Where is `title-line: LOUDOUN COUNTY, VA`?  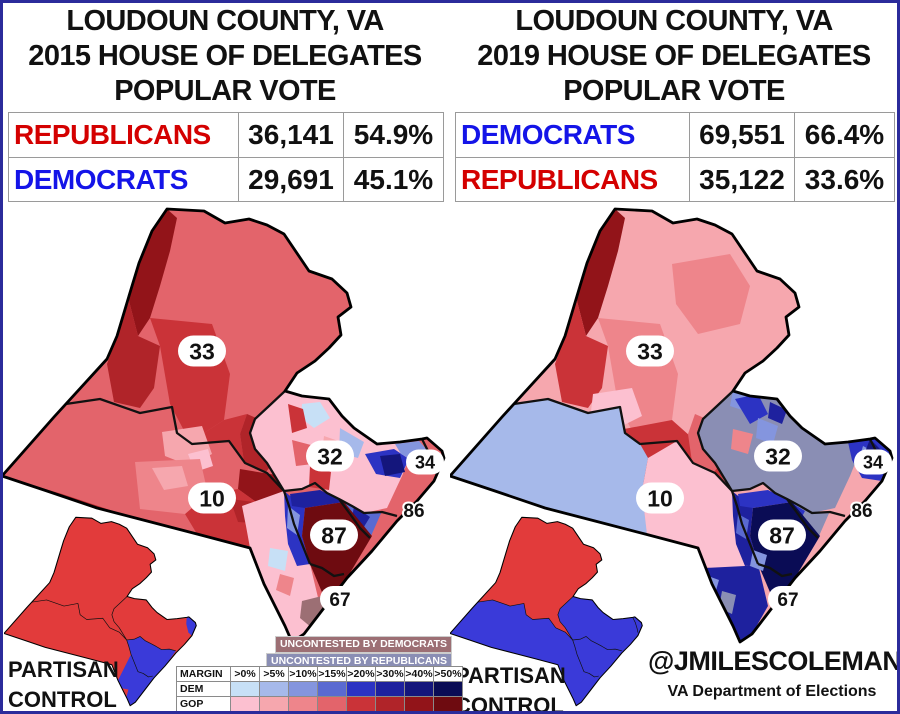
title-line: LOUDOUN COUNTY, VA is located at coordinates (674, 21).